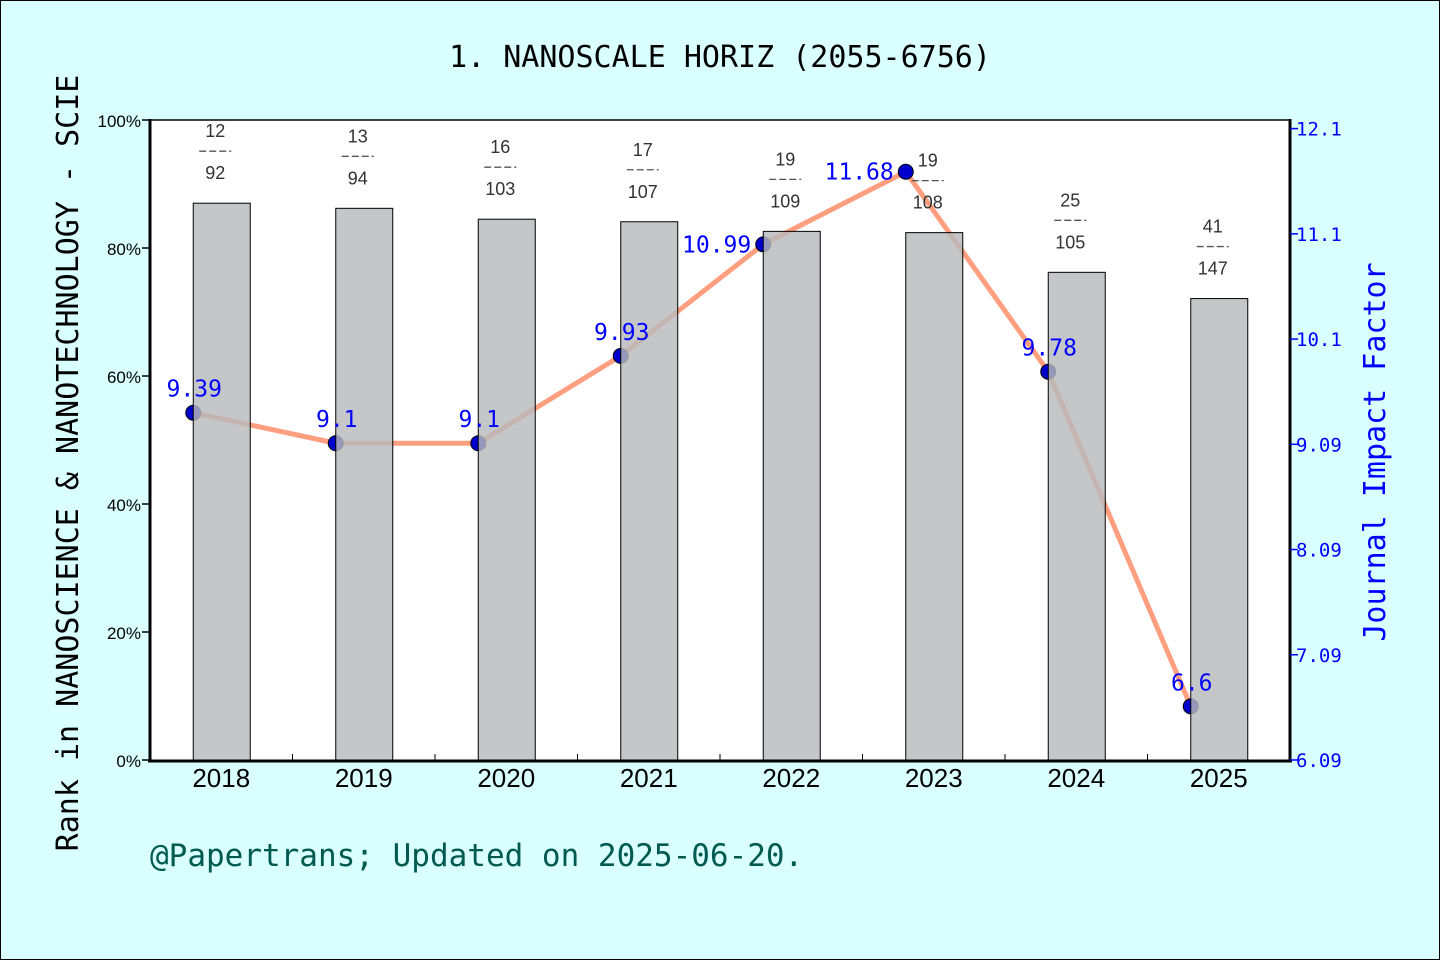 The image size is (1440, 960). Describe the element at coordinates (1319, 761) in the screenshot. I see `right-tick-label: 6.09` at that location.